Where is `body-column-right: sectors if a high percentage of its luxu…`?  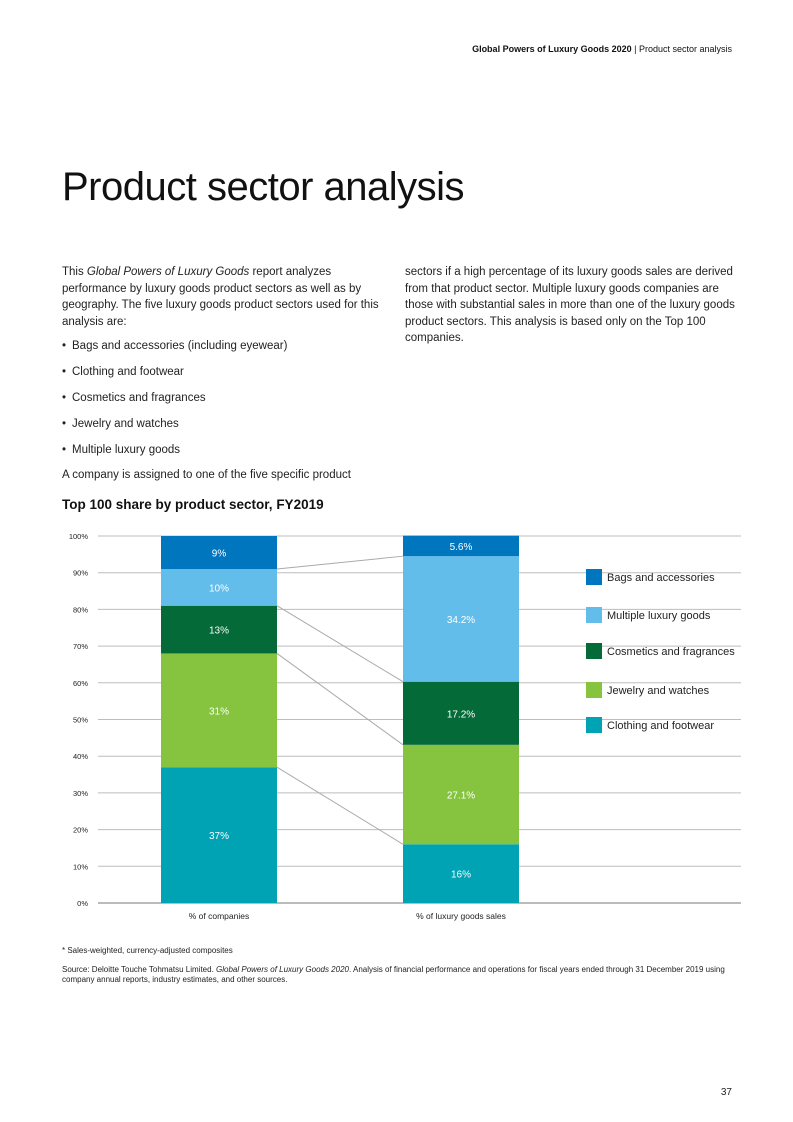
body-column-right: sectors if a high percentage of its luxu… is located at coordinates (572, 305).